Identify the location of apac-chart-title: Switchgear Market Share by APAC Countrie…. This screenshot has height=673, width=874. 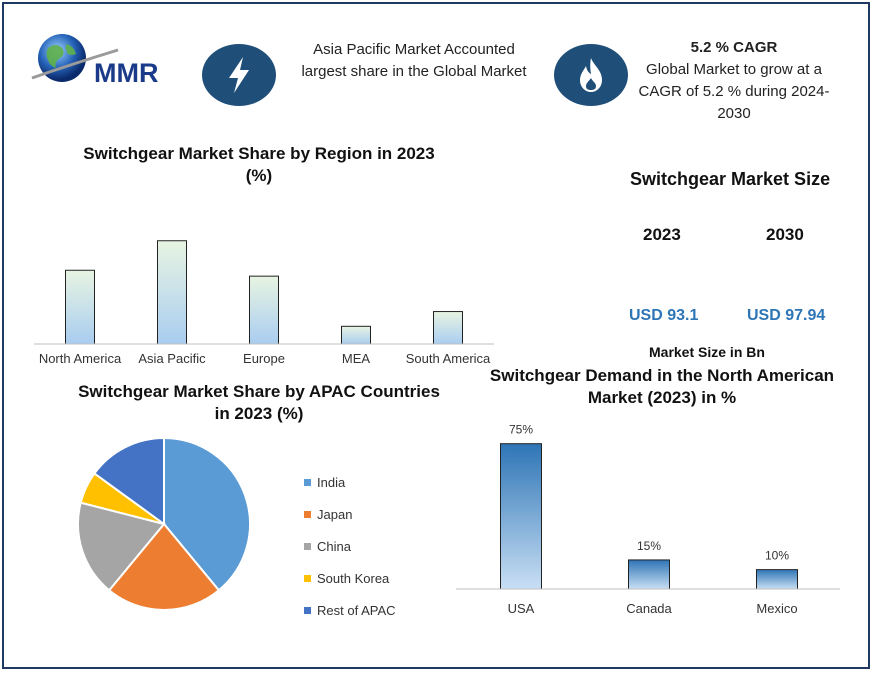
(259, 402).